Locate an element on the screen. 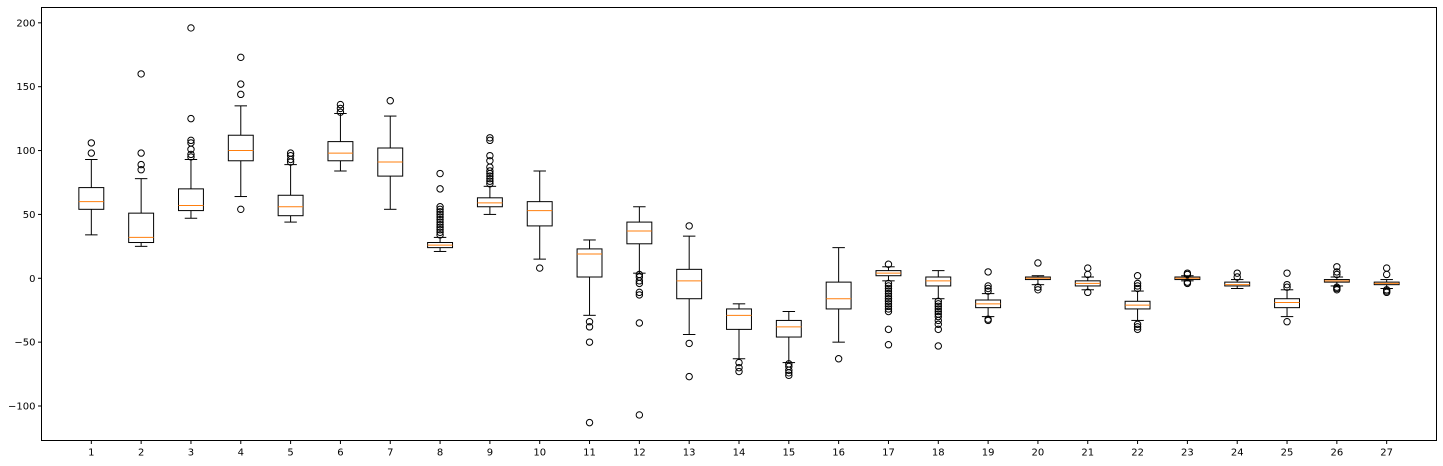  y-tick-label: −100 is located at coordinates (21, 407).